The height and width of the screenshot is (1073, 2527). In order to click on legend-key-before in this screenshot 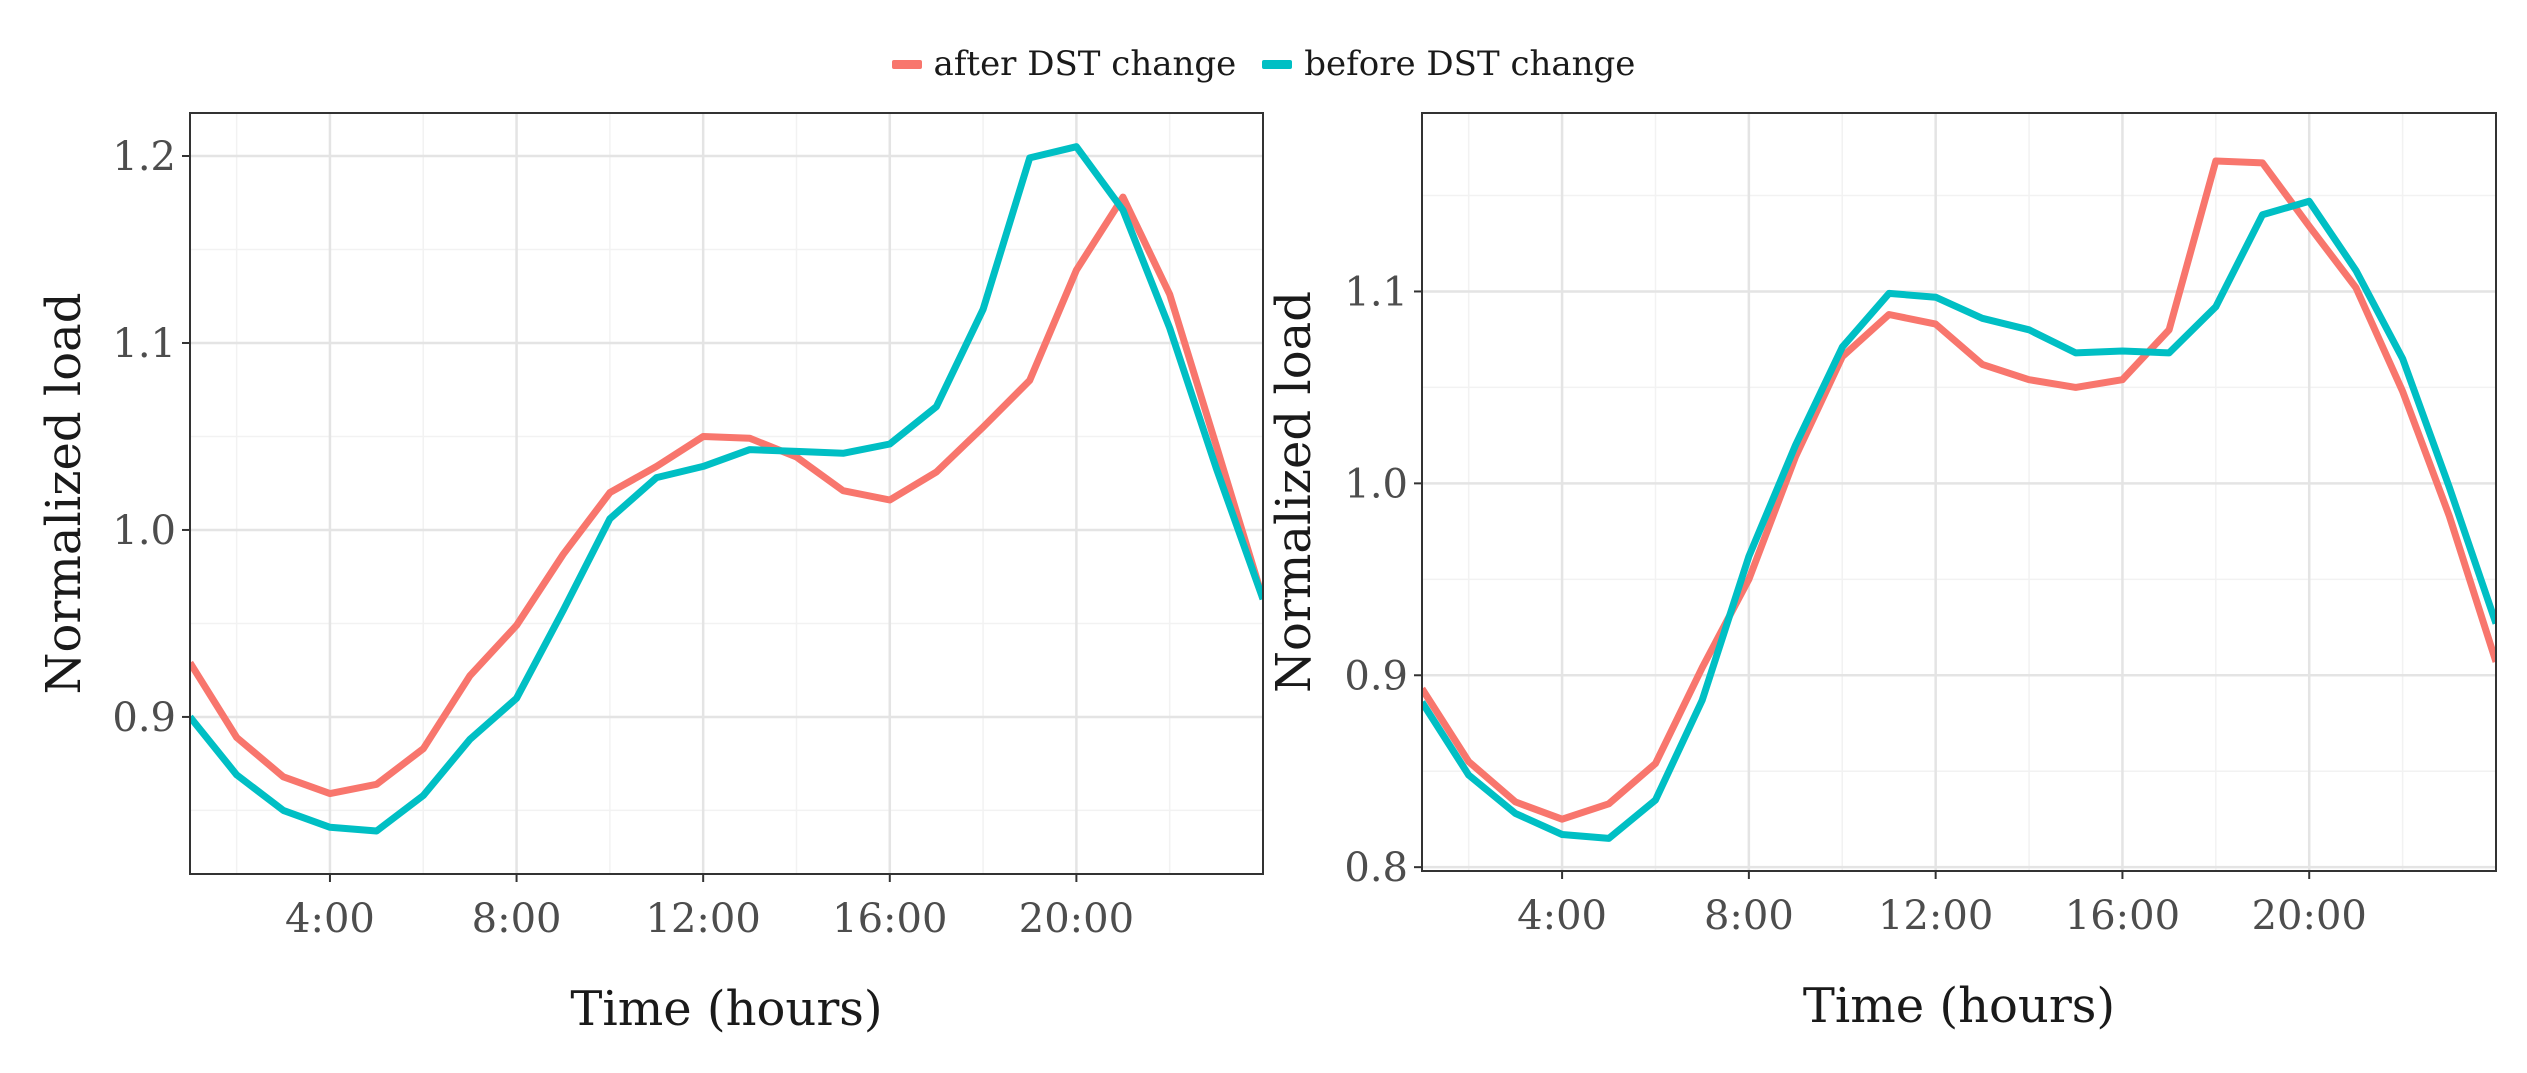, I will do `click(1277, 64)`.